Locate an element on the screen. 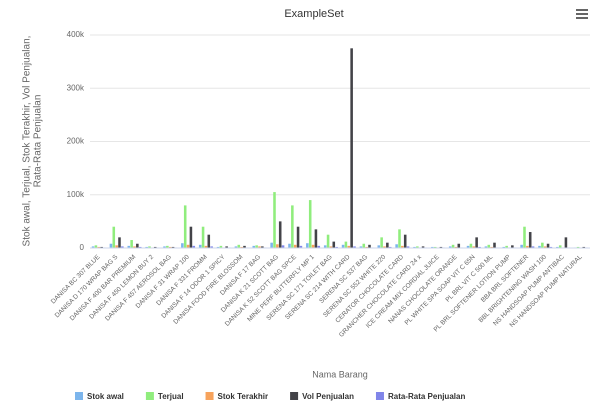 The height and width of the screenshot is (412, 594). legend-item: Terjual is located at coordinates (164, 396).